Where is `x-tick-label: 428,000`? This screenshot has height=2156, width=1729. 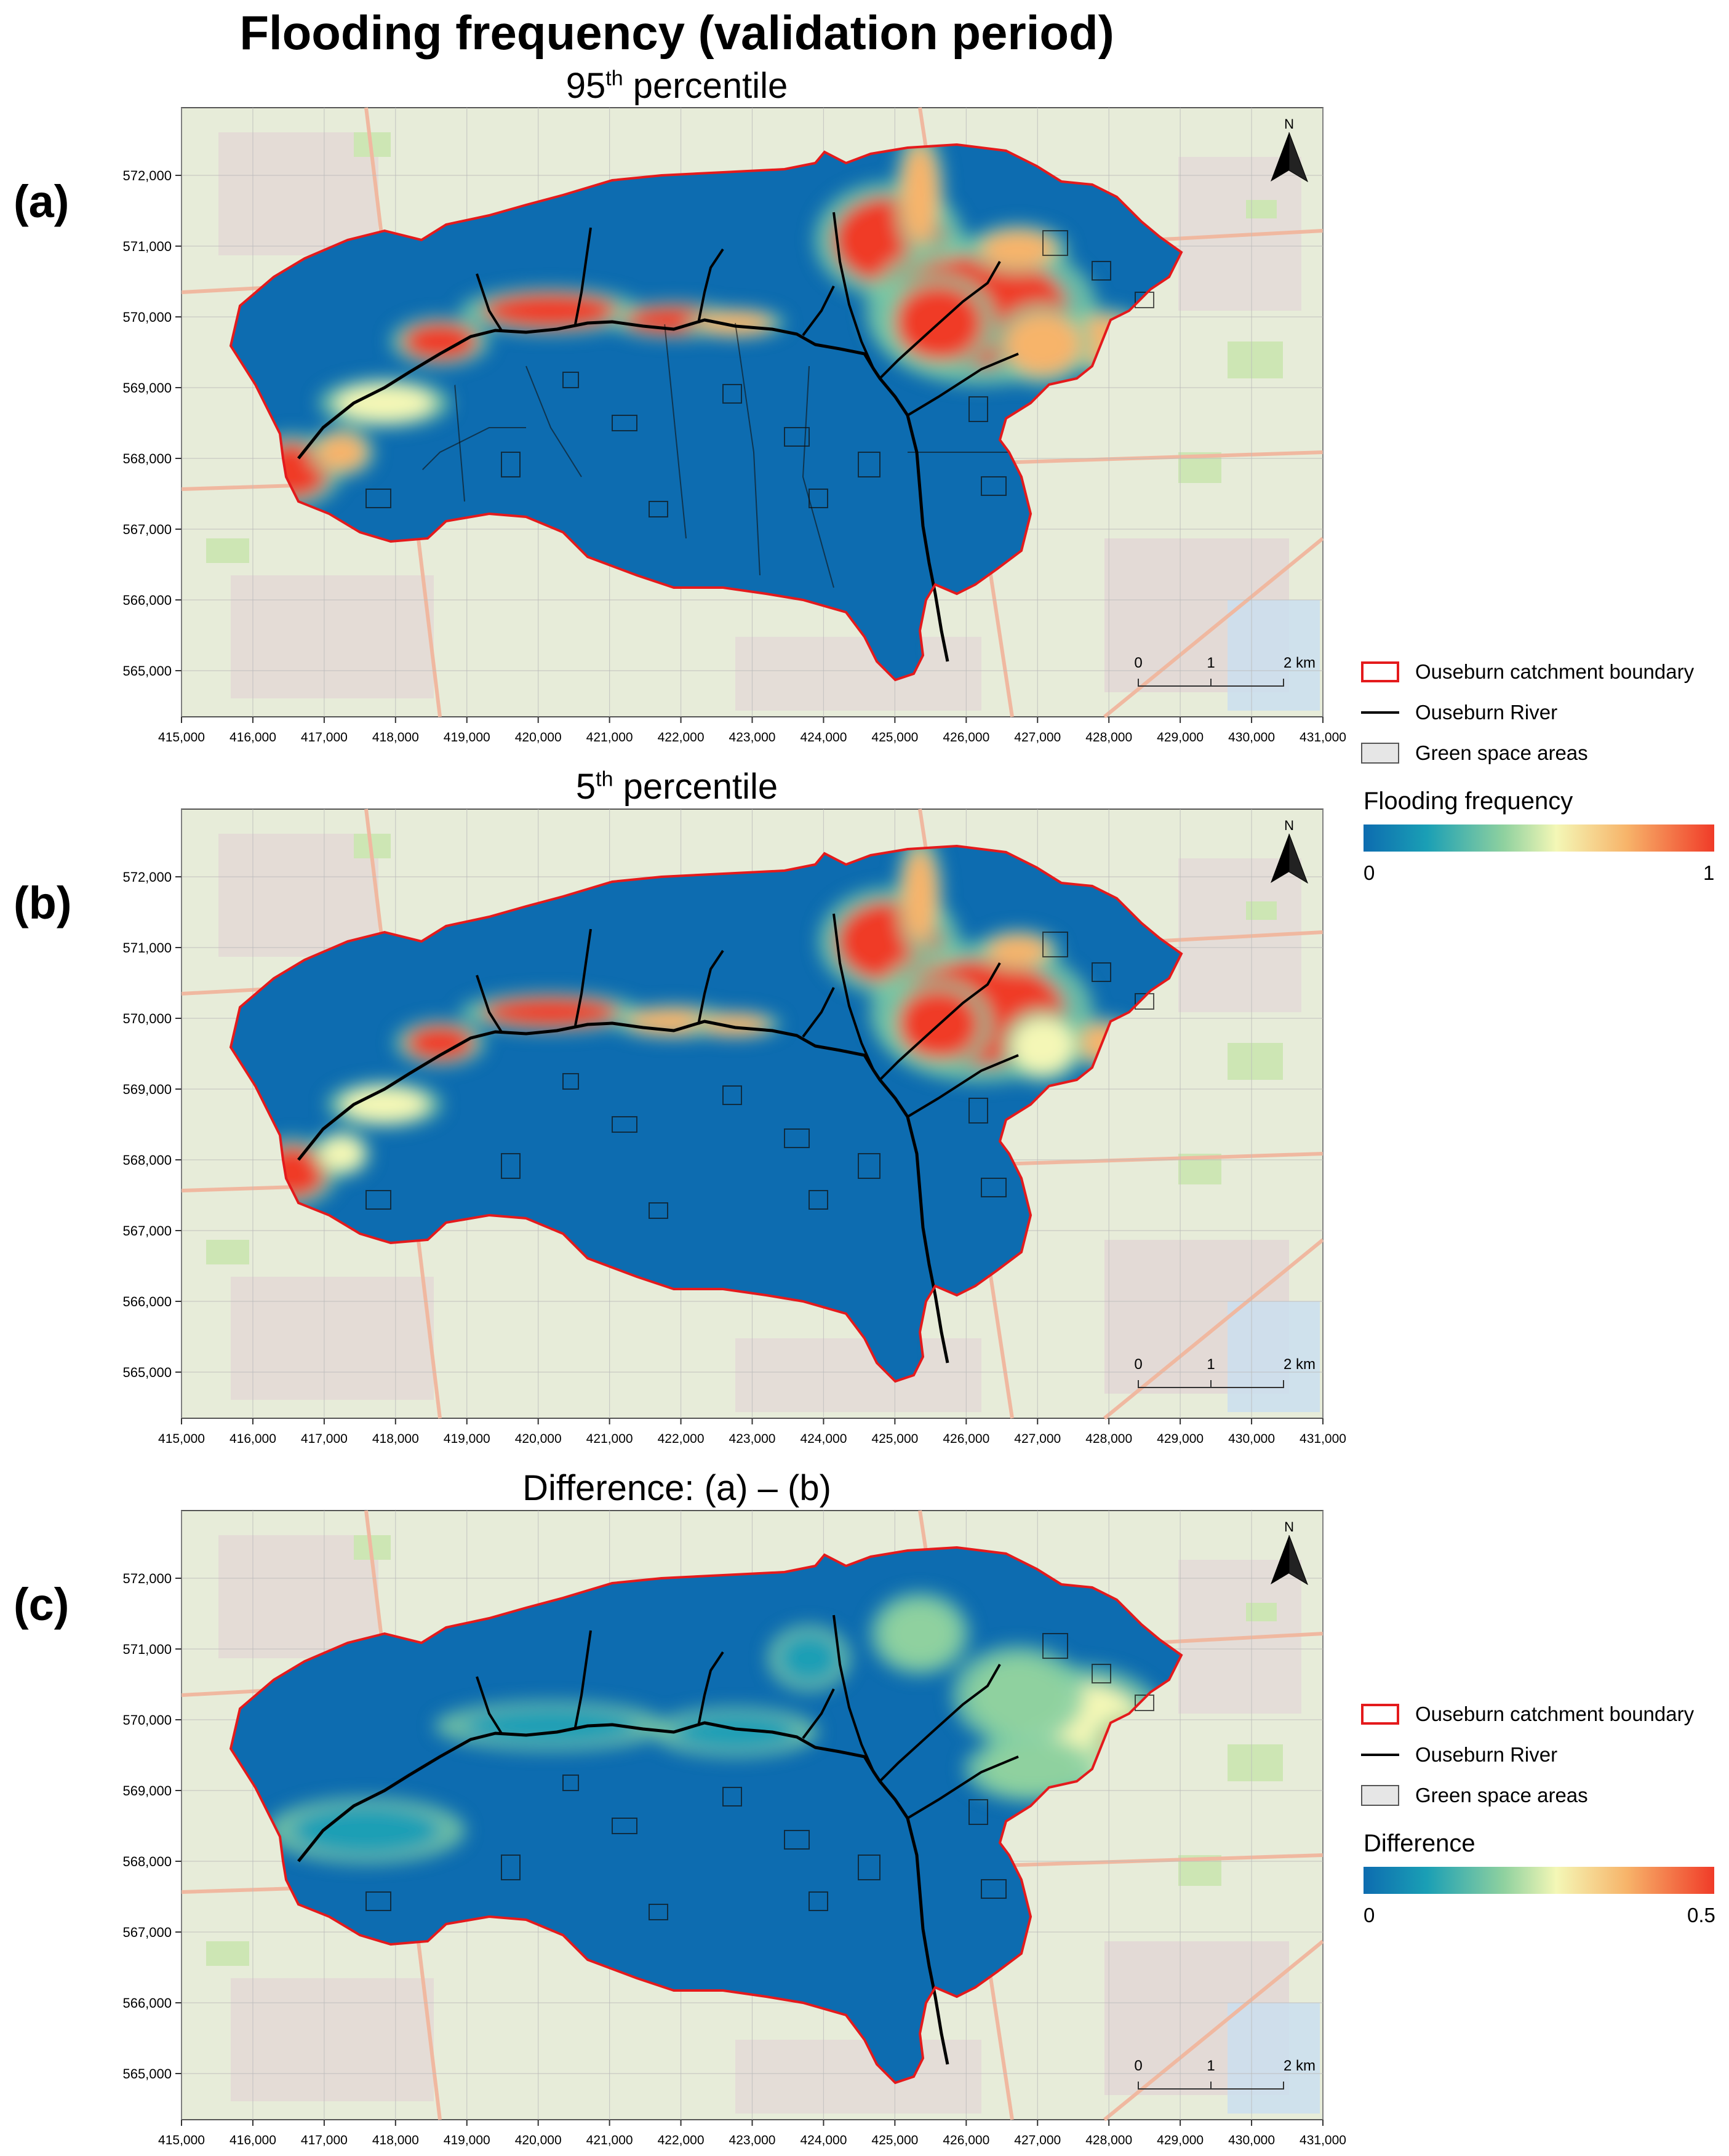 x-tick-label: 428,000 is located at coordinates (1108, 737).